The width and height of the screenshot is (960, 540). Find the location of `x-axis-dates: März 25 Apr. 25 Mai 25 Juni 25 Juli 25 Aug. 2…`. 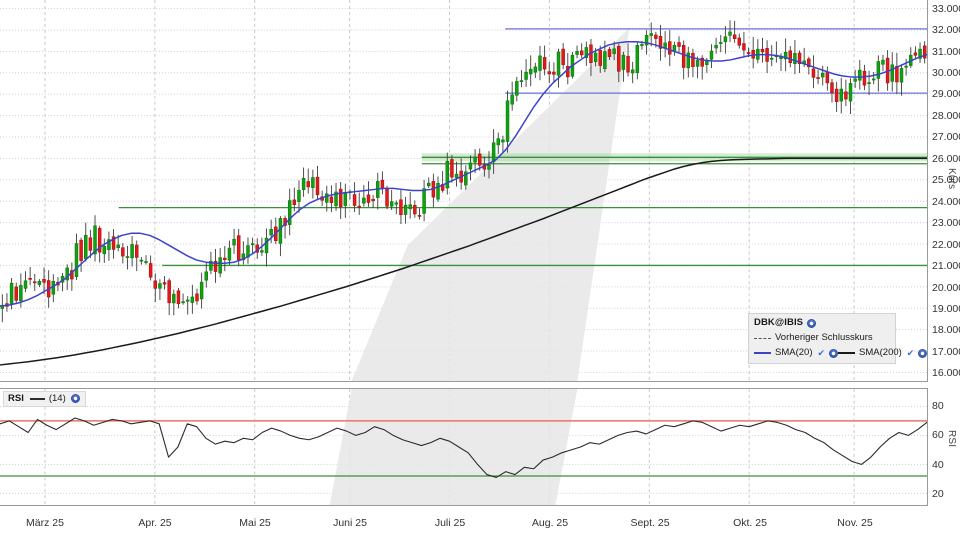

x-axis-dates: März 25 Apr. 25 Mai 25 Juni 25 Juli 25 Aug. 2… is located at coordinates (464, 523).